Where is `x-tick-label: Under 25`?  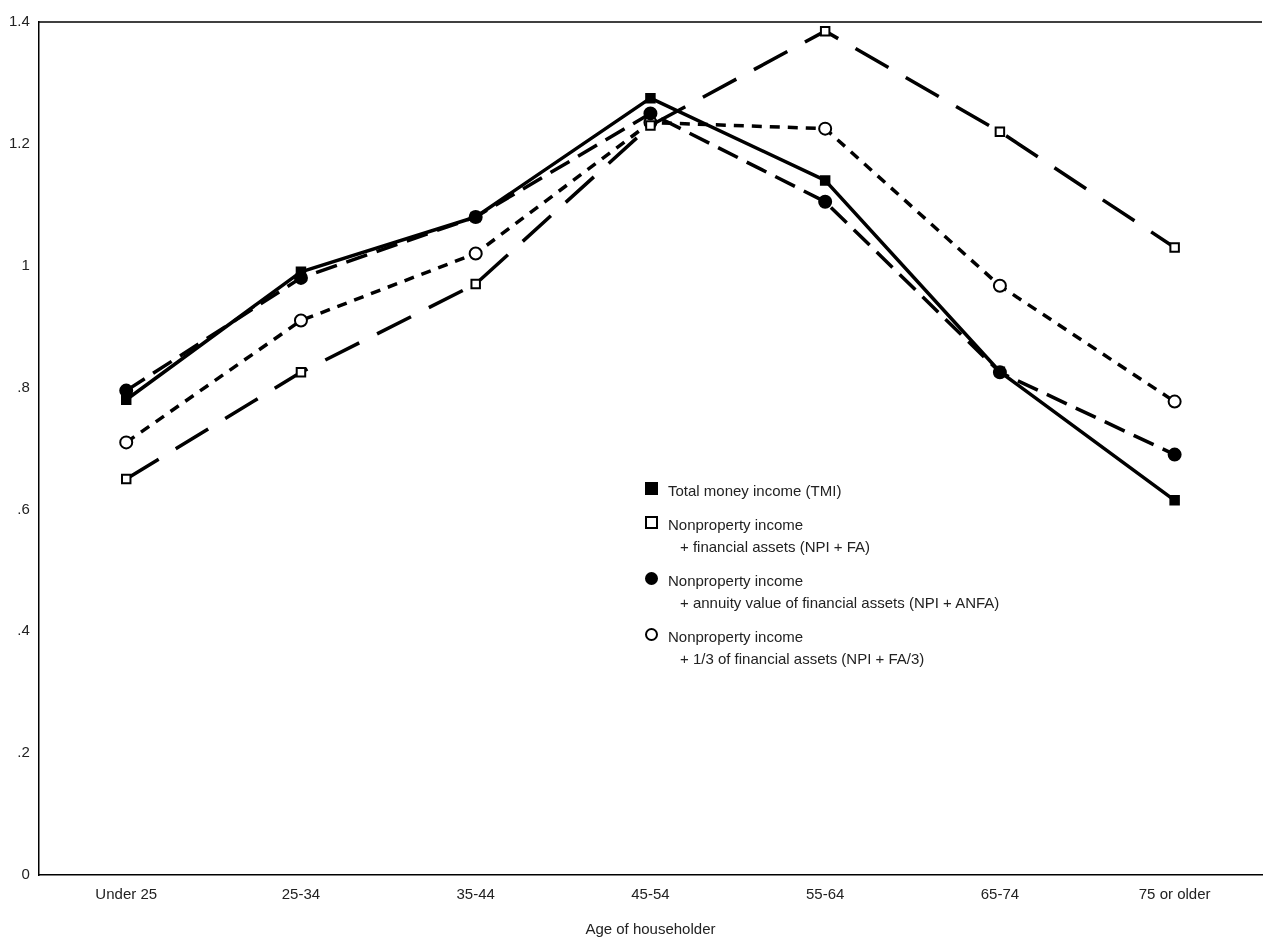 x-tick-label: Under 25 is located at coordinates (126, 894).